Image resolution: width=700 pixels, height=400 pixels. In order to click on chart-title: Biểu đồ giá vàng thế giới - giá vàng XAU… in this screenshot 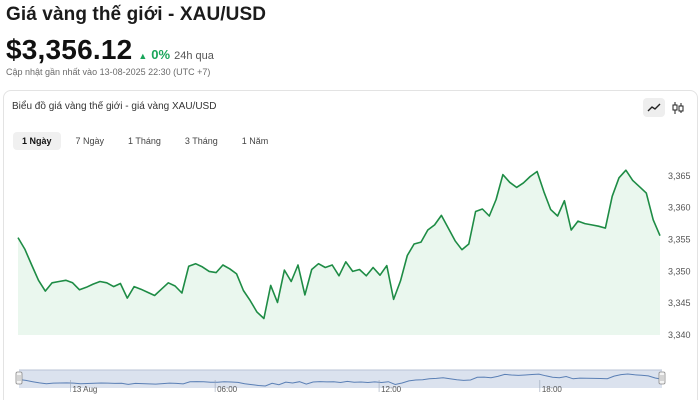, I will do `click(114, 106)`.